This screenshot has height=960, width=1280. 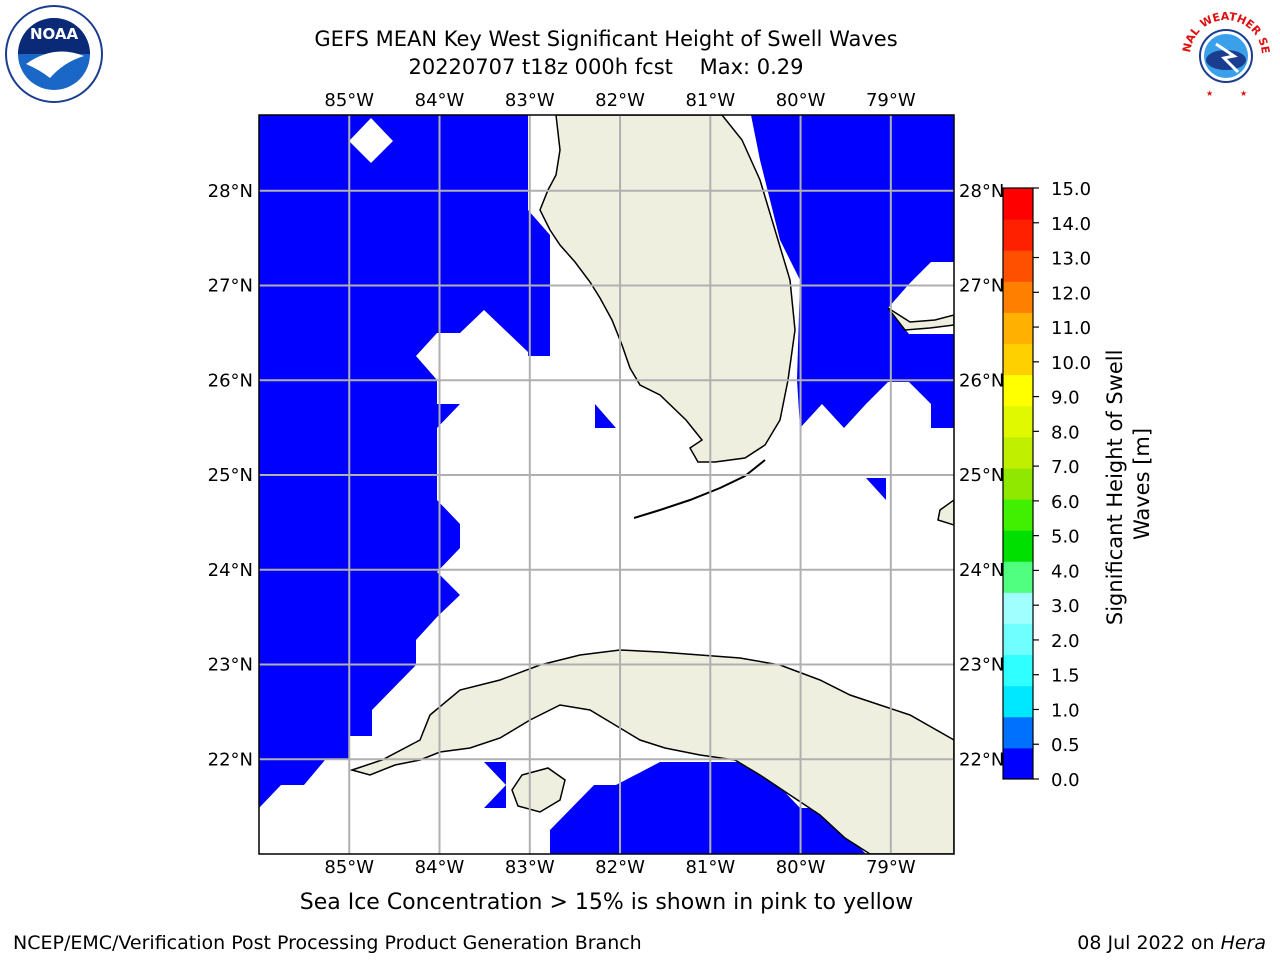 What do you see at coordinates (801, 867) in the screenshot?
I see `lon-label-bottom: 80°W` at bounding box center [801, 867].